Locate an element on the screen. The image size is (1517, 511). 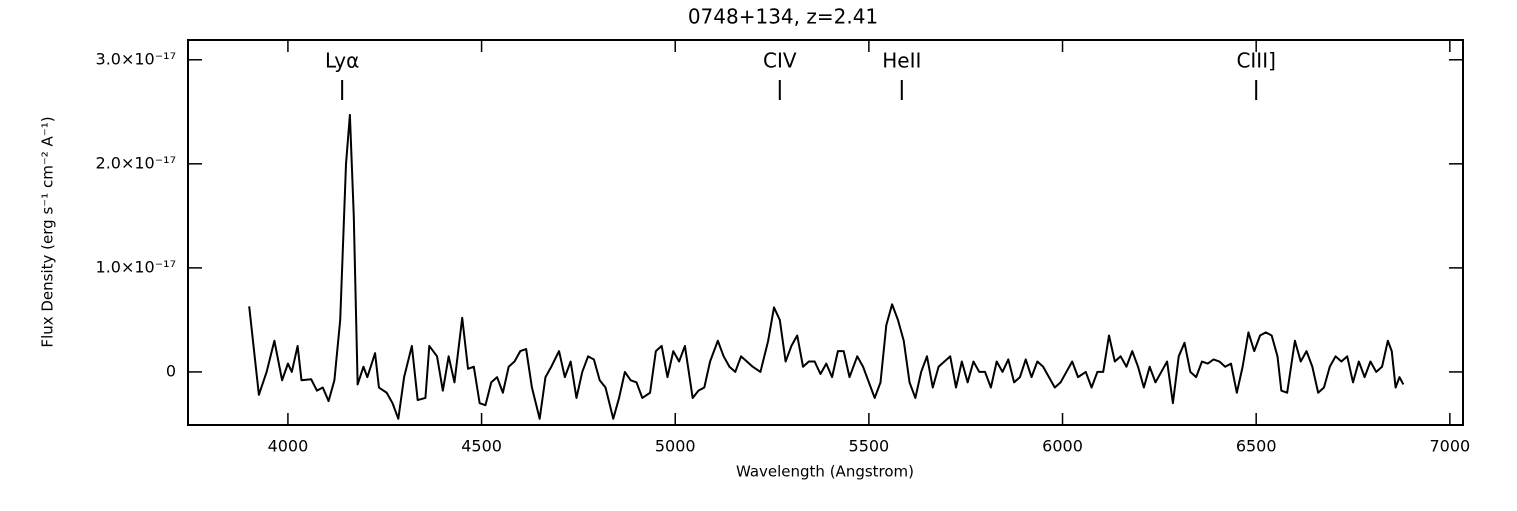
line-label: CIII] is located at coordinates (1255, 61).